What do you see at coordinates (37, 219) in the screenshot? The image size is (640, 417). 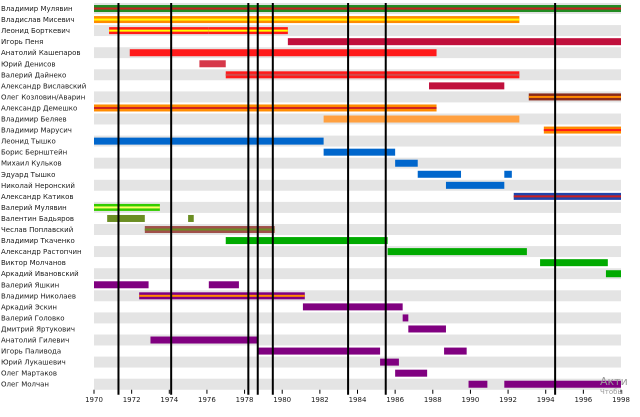 I see `member-name-label: Валентин Бадьяров` at bounding box center [37, 219].